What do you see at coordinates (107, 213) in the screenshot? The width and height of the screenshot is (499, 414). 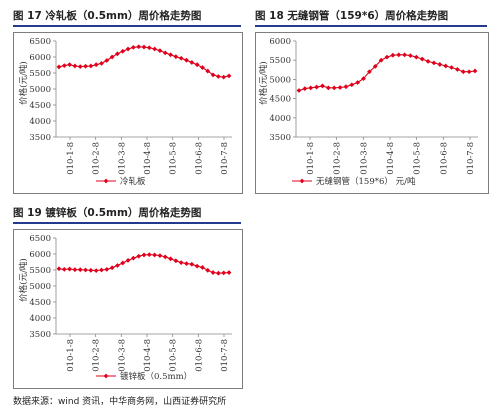 I see `figure-19-title: 图 19 镀锌板（0.5mm）周价格走势图` at bounding box center [107, 213].